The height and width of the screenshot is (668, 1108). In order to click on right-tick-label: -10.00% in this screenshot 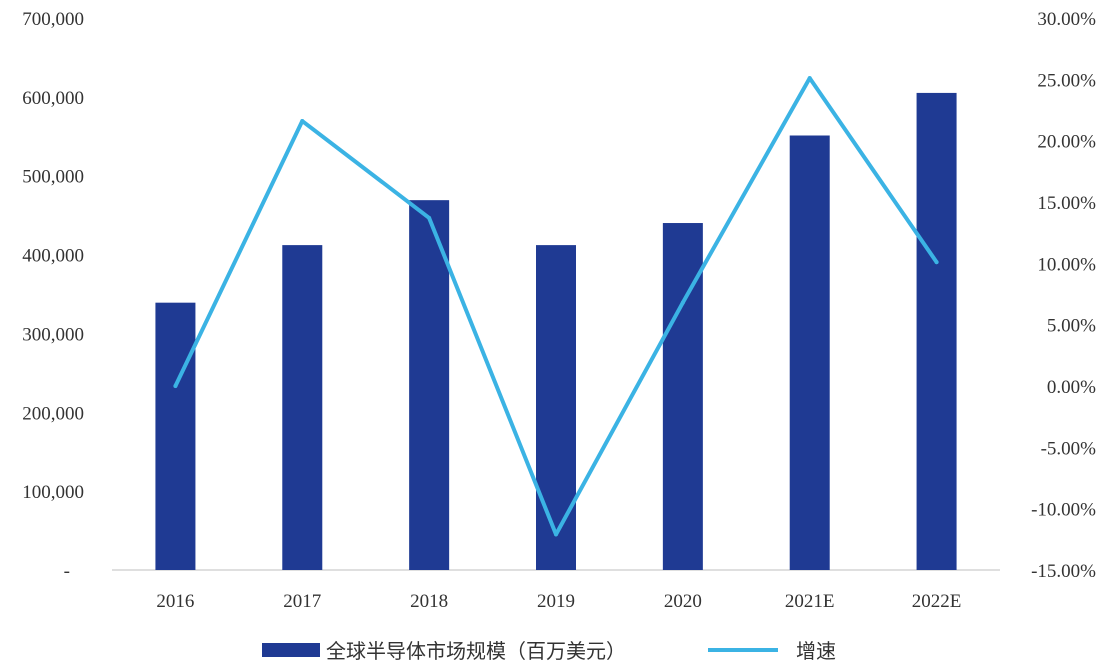, I will do `click(1063, 510)`.